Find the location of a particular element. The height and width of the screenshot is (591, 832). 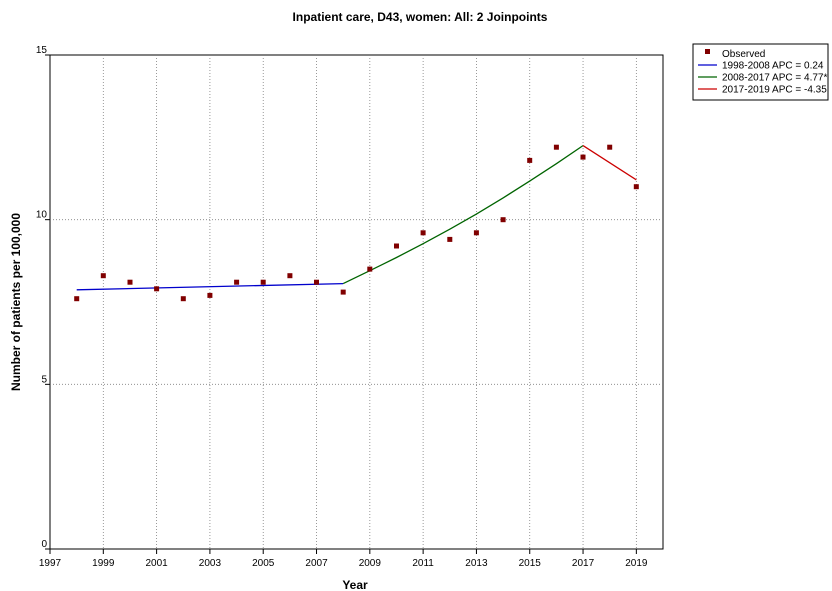

legend-marker-observed is located at coordinates (707, 51).